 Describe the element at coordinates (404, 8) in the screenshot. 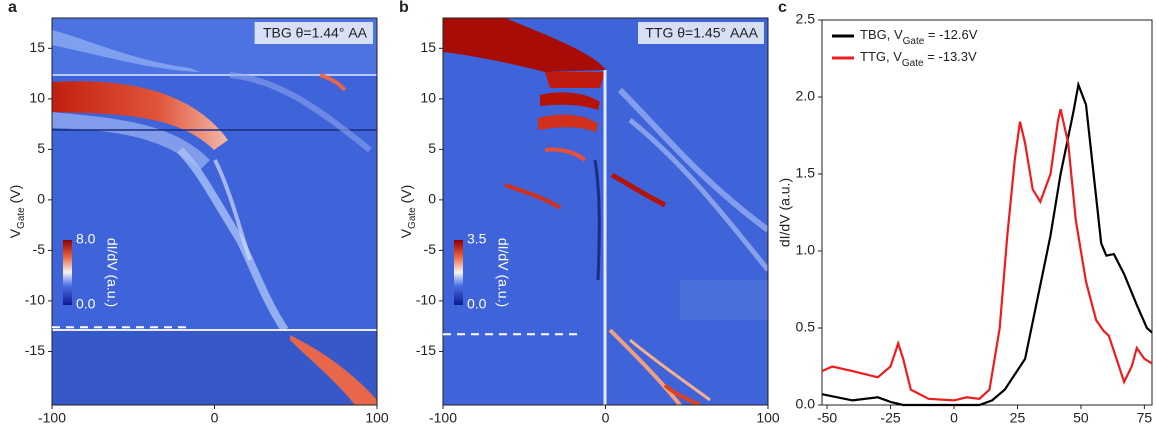

I see `panel-label: b` at that location.